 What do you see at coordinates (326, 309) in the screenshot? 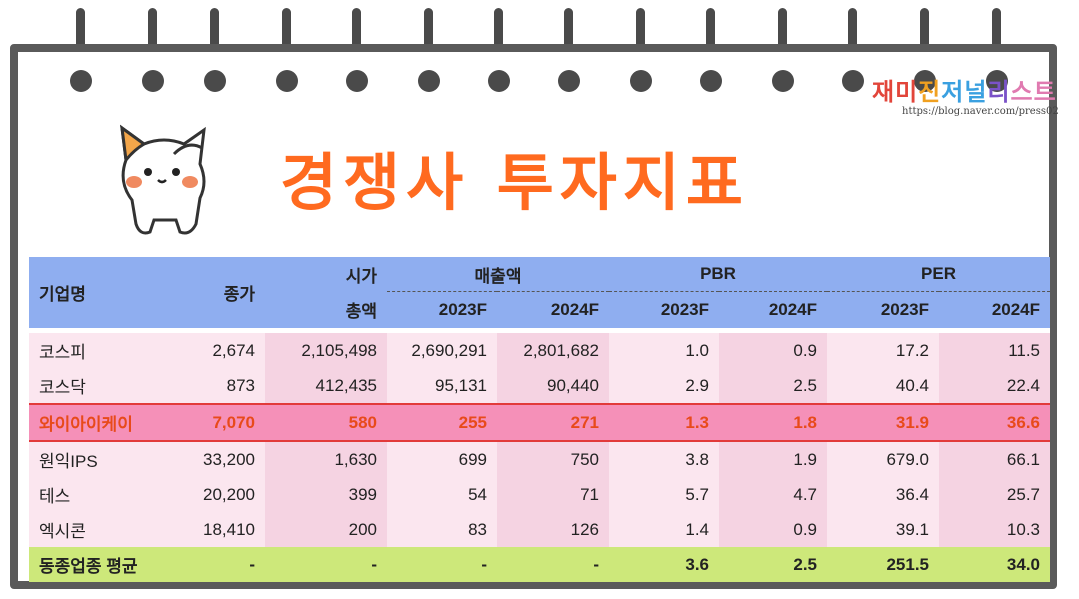
I see `header-mcap-line2: 총액` at bounding box center [326, 309].